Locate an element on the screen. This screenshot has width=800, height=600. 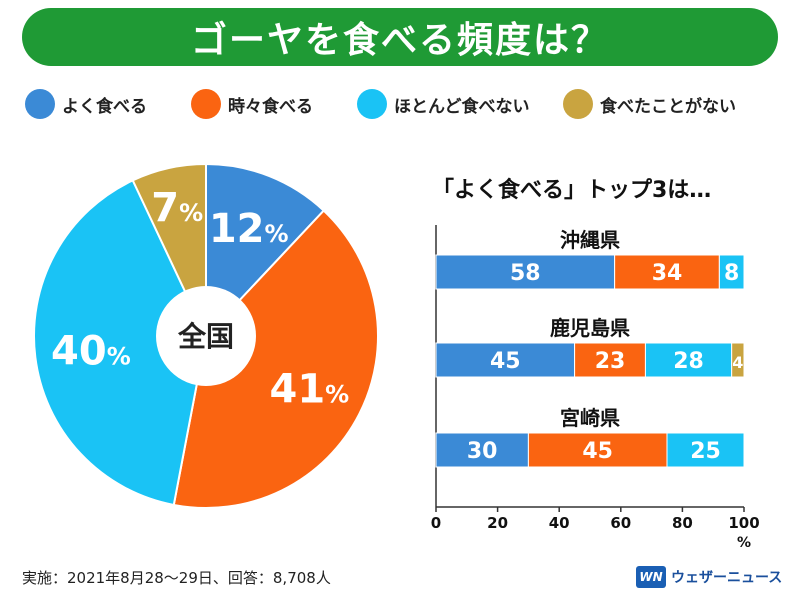
x-tick-label-4: 60 is located at coordinates (620, 523).